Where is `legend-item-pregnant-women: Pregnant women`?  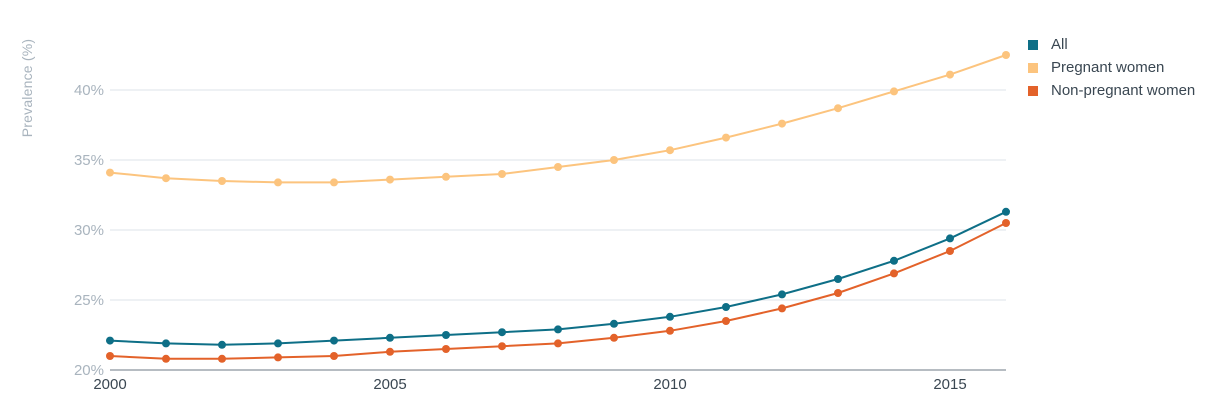 legend-item-pregnant-women: Pregnant women is located at coordinates (1111, 67).